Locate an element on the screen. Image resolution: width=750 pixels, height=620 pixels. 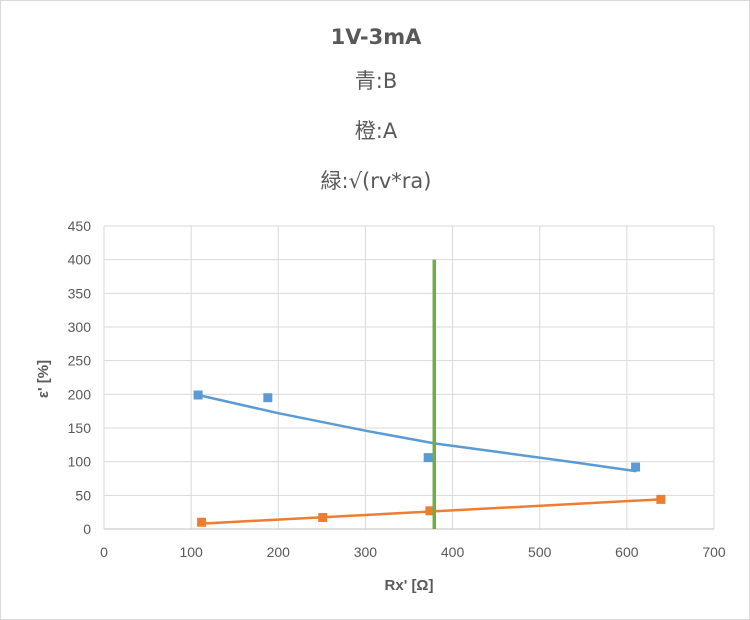
x-tick-label: 600 is located at coordinates (627, 552).